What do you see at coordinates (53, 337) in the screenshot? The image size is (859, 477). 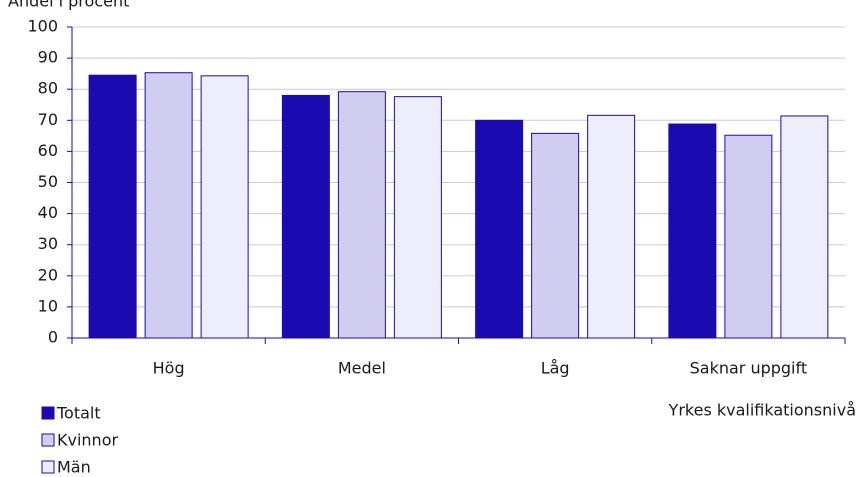 I see `y-tick-label: 0` at bounding box center [53, 337].